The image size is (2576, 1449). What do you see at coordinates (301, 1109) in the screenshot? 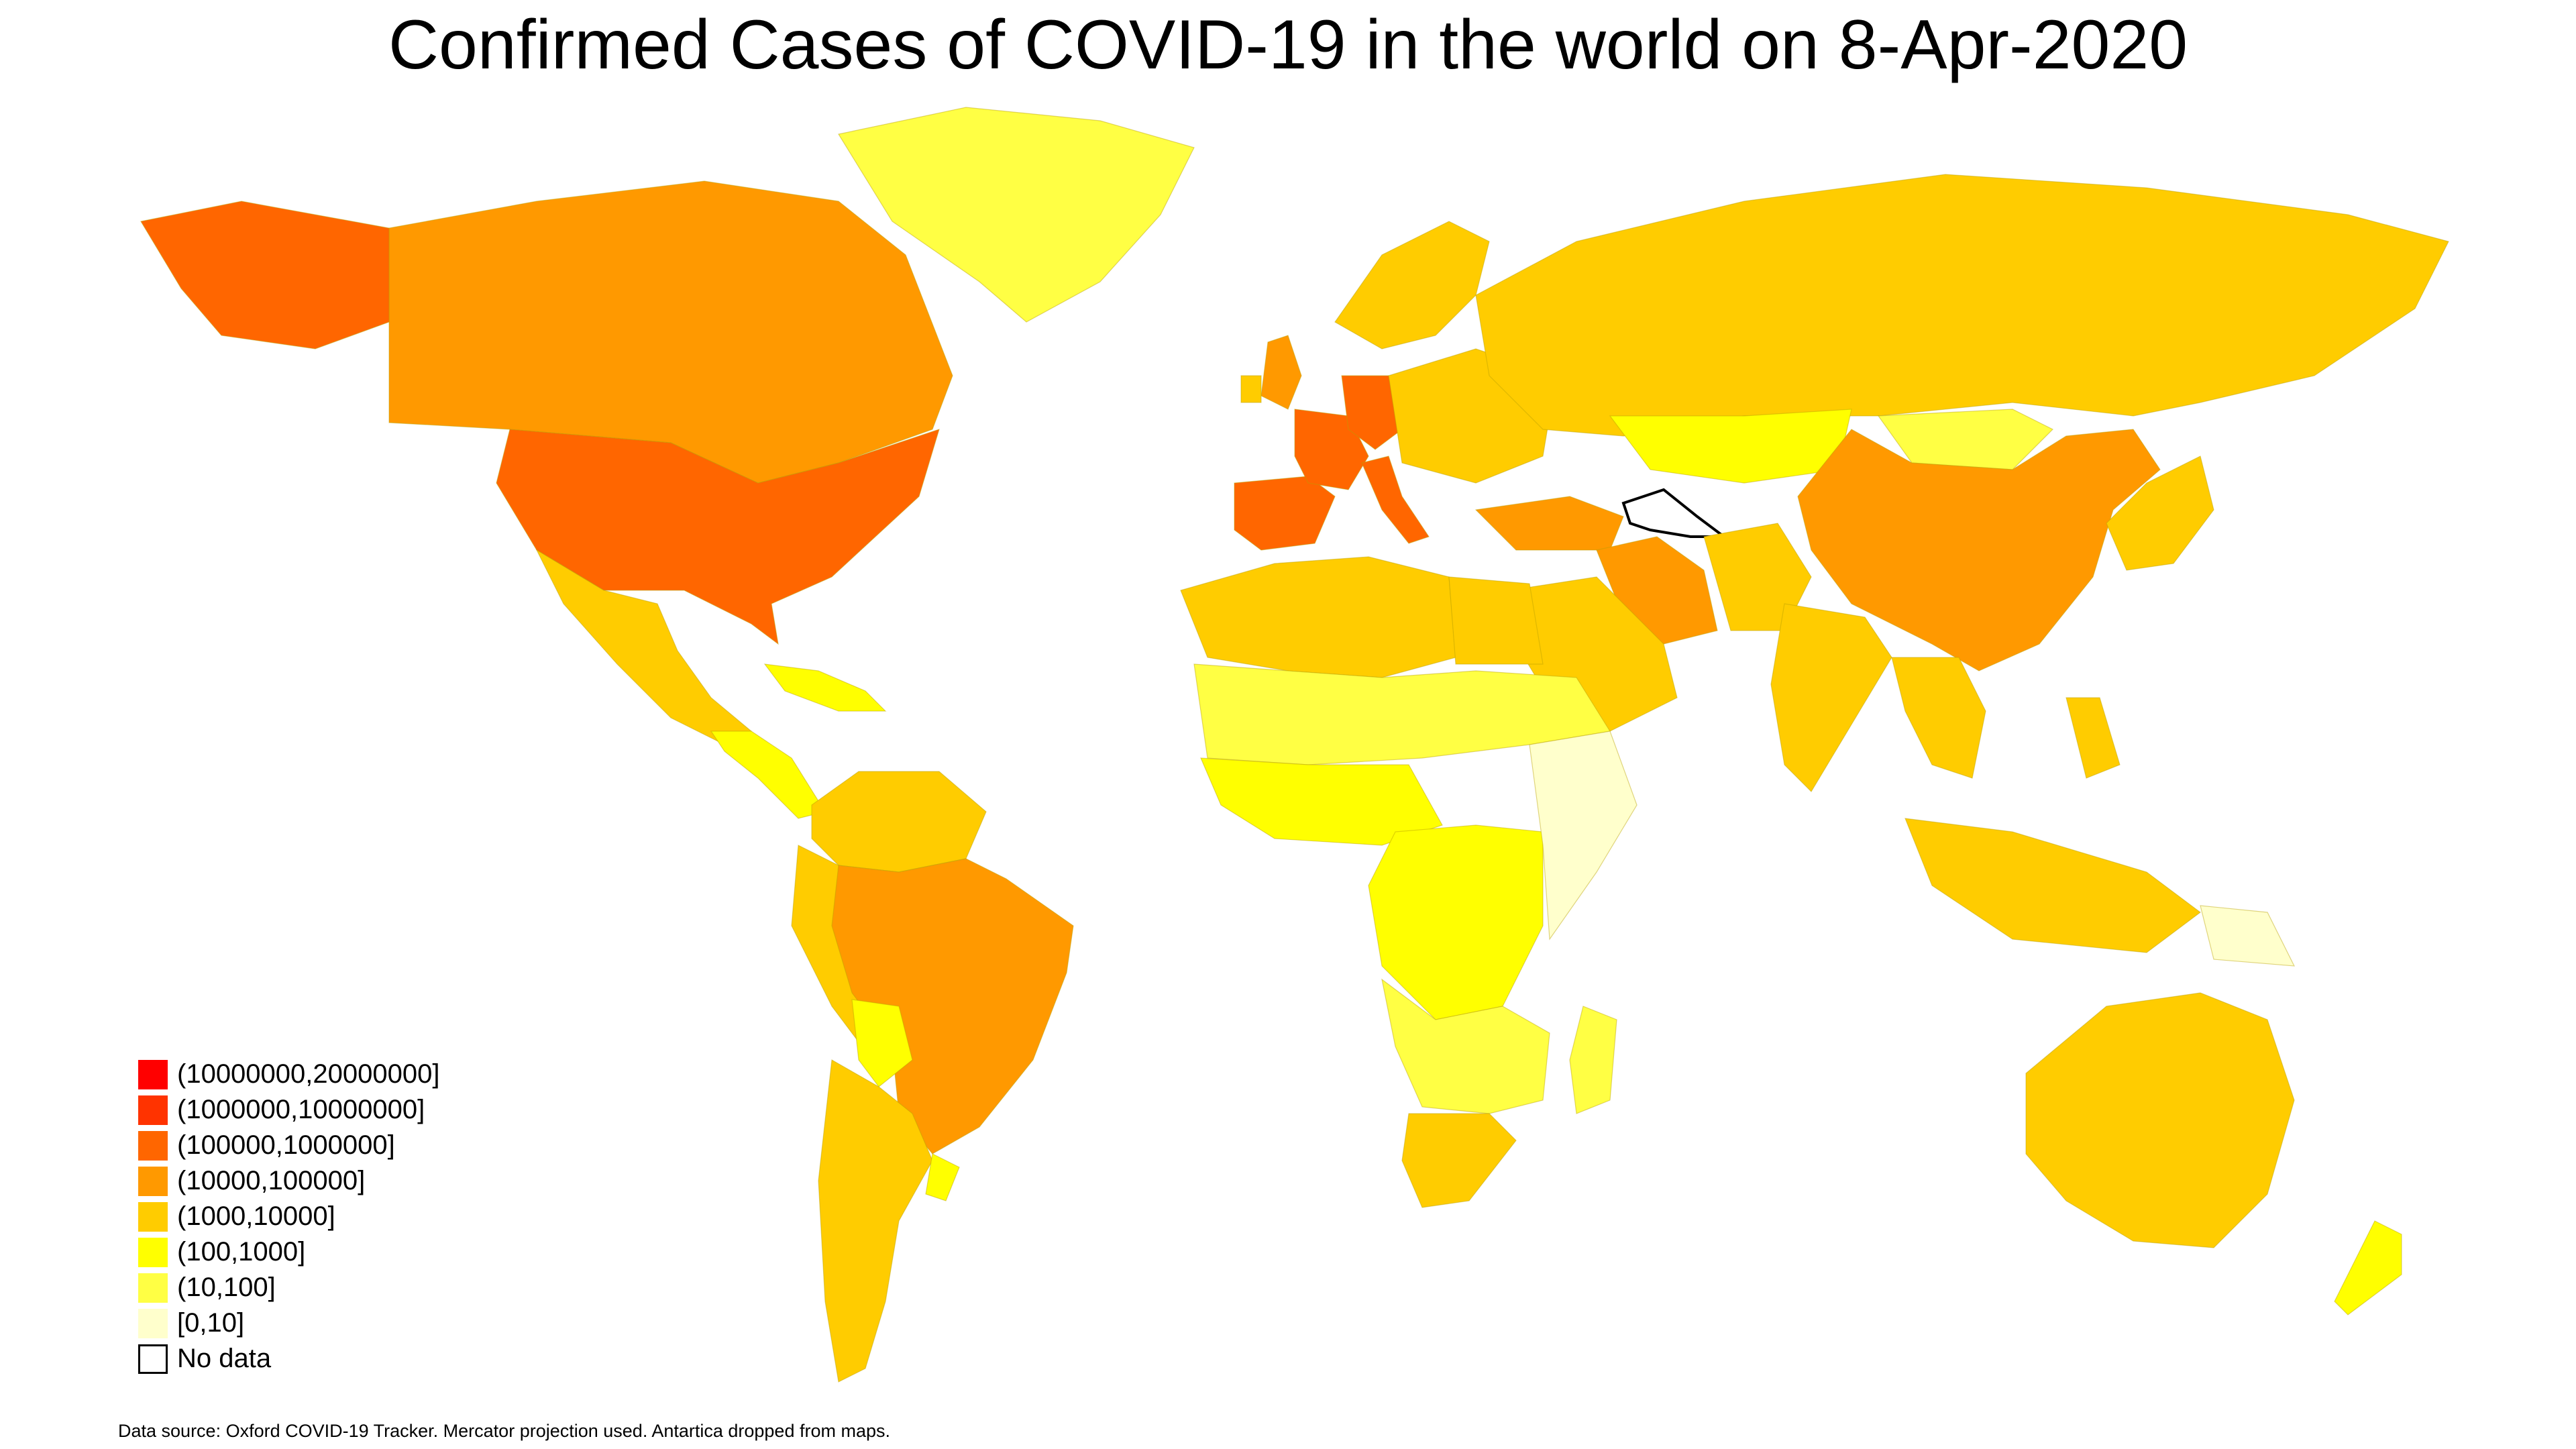
I see `legend-label: (1000000,10000000]` at bounding box center [301, 1109].